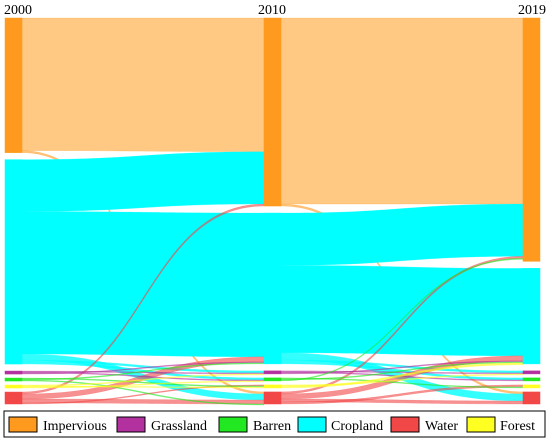  I want to click on year-labels: 2000 2010 2019, so click(275, 10).